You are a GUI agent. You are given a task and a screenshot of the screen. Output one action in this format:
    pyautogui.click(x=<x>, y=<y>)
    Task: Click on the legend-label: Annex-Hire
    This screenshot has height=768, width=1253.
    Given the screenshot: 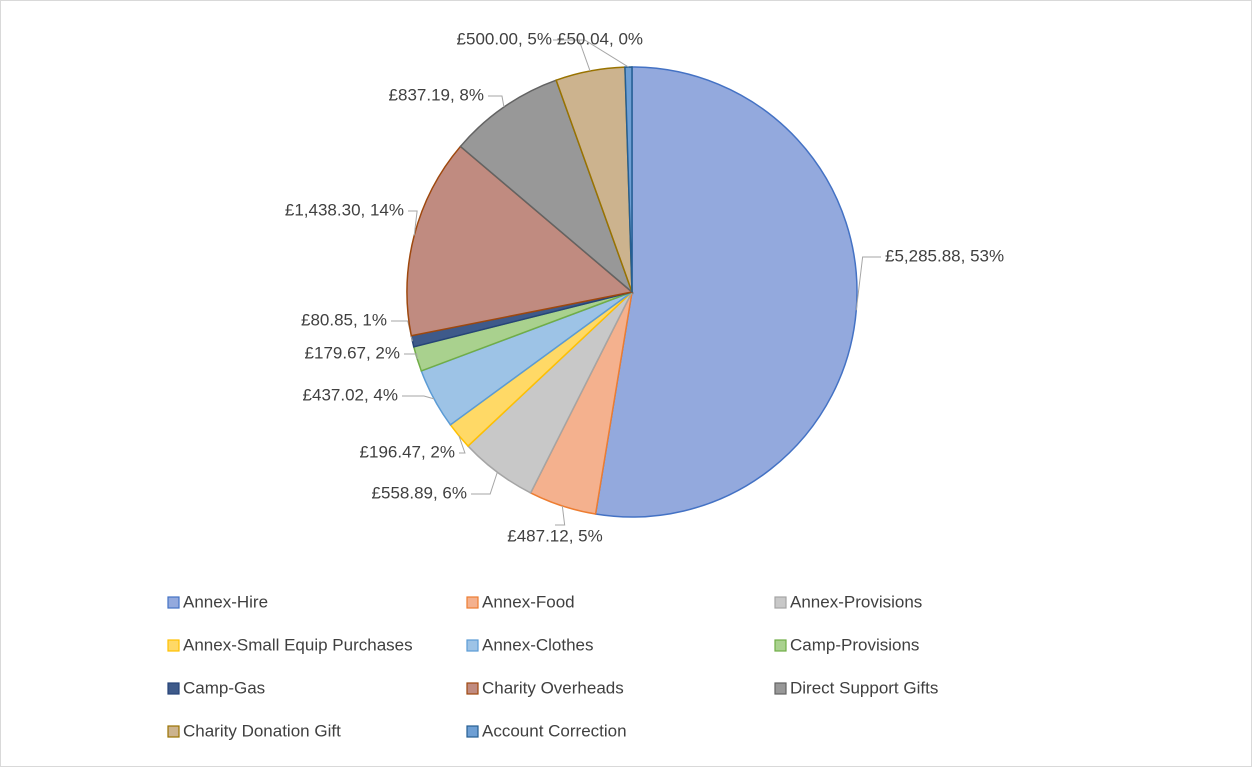 What is the action you would take?
    pyautogui.click(x=225, y=601)
    